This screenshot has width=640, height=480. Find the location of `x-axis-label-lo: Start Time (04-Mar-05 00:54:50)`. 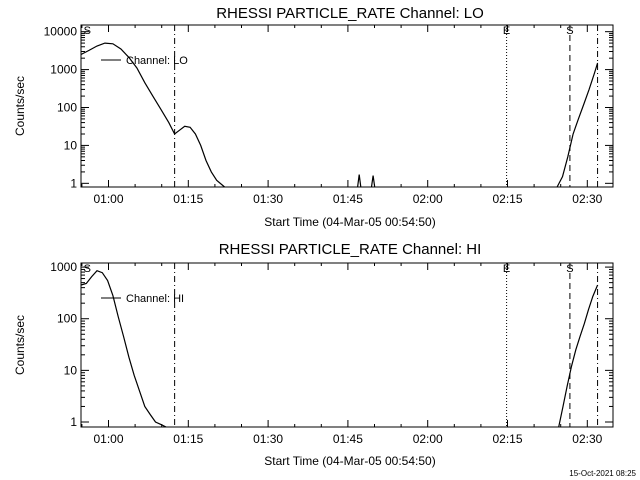

x-axis-label-lo: Start Time (04-Mar-05 00:54:50) is located at coordinates (349, 222).